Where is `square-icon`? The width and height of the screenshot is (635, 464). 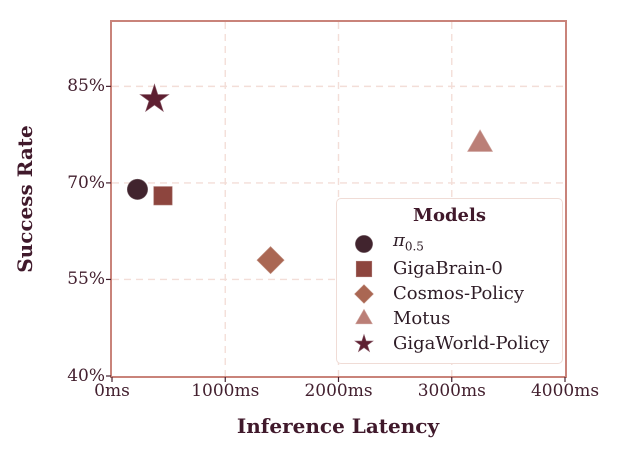 square-icon is located at coordinates (364, 268).